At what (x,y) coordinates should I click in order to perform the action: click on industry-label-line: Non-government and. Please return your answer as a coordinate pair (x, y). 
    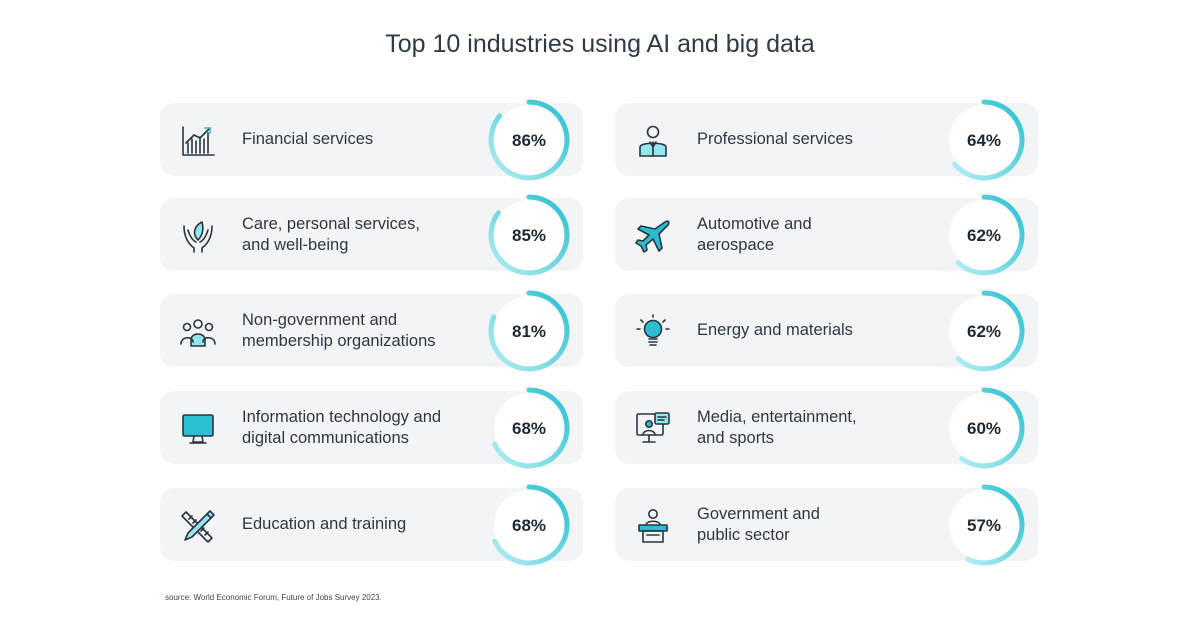
    Looking at the image, I should click on (320, 319).